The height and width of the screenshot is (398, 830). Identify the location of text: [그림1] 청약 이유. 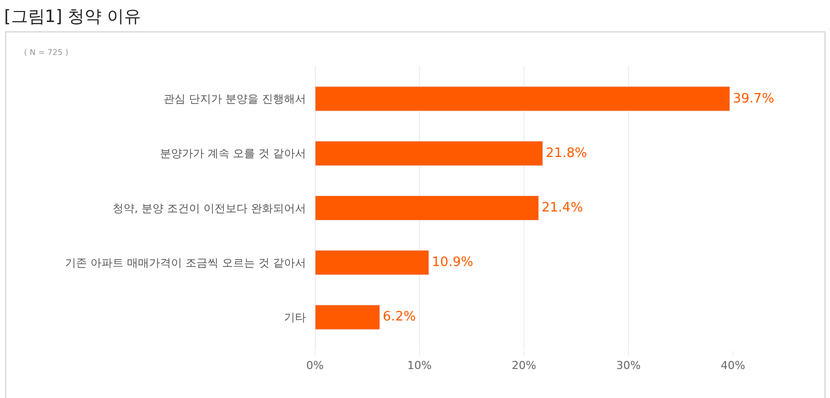
(73, 16).